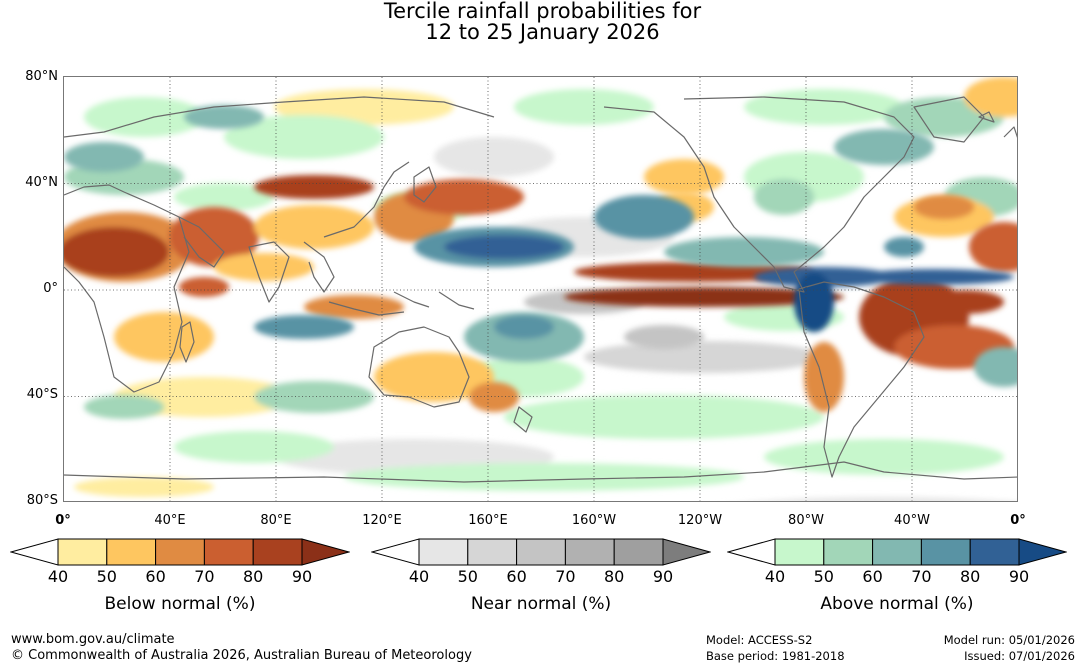 This screenshot has height=667, width=1085. I want to click on legend-near-normal, so click(541, 552).